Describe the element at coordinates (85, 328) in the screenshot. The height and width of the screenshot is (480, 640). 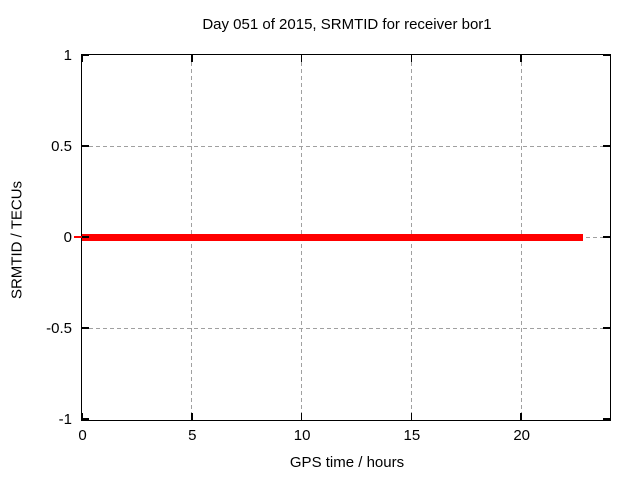
I see `y-tick-left--0.5` at that location.